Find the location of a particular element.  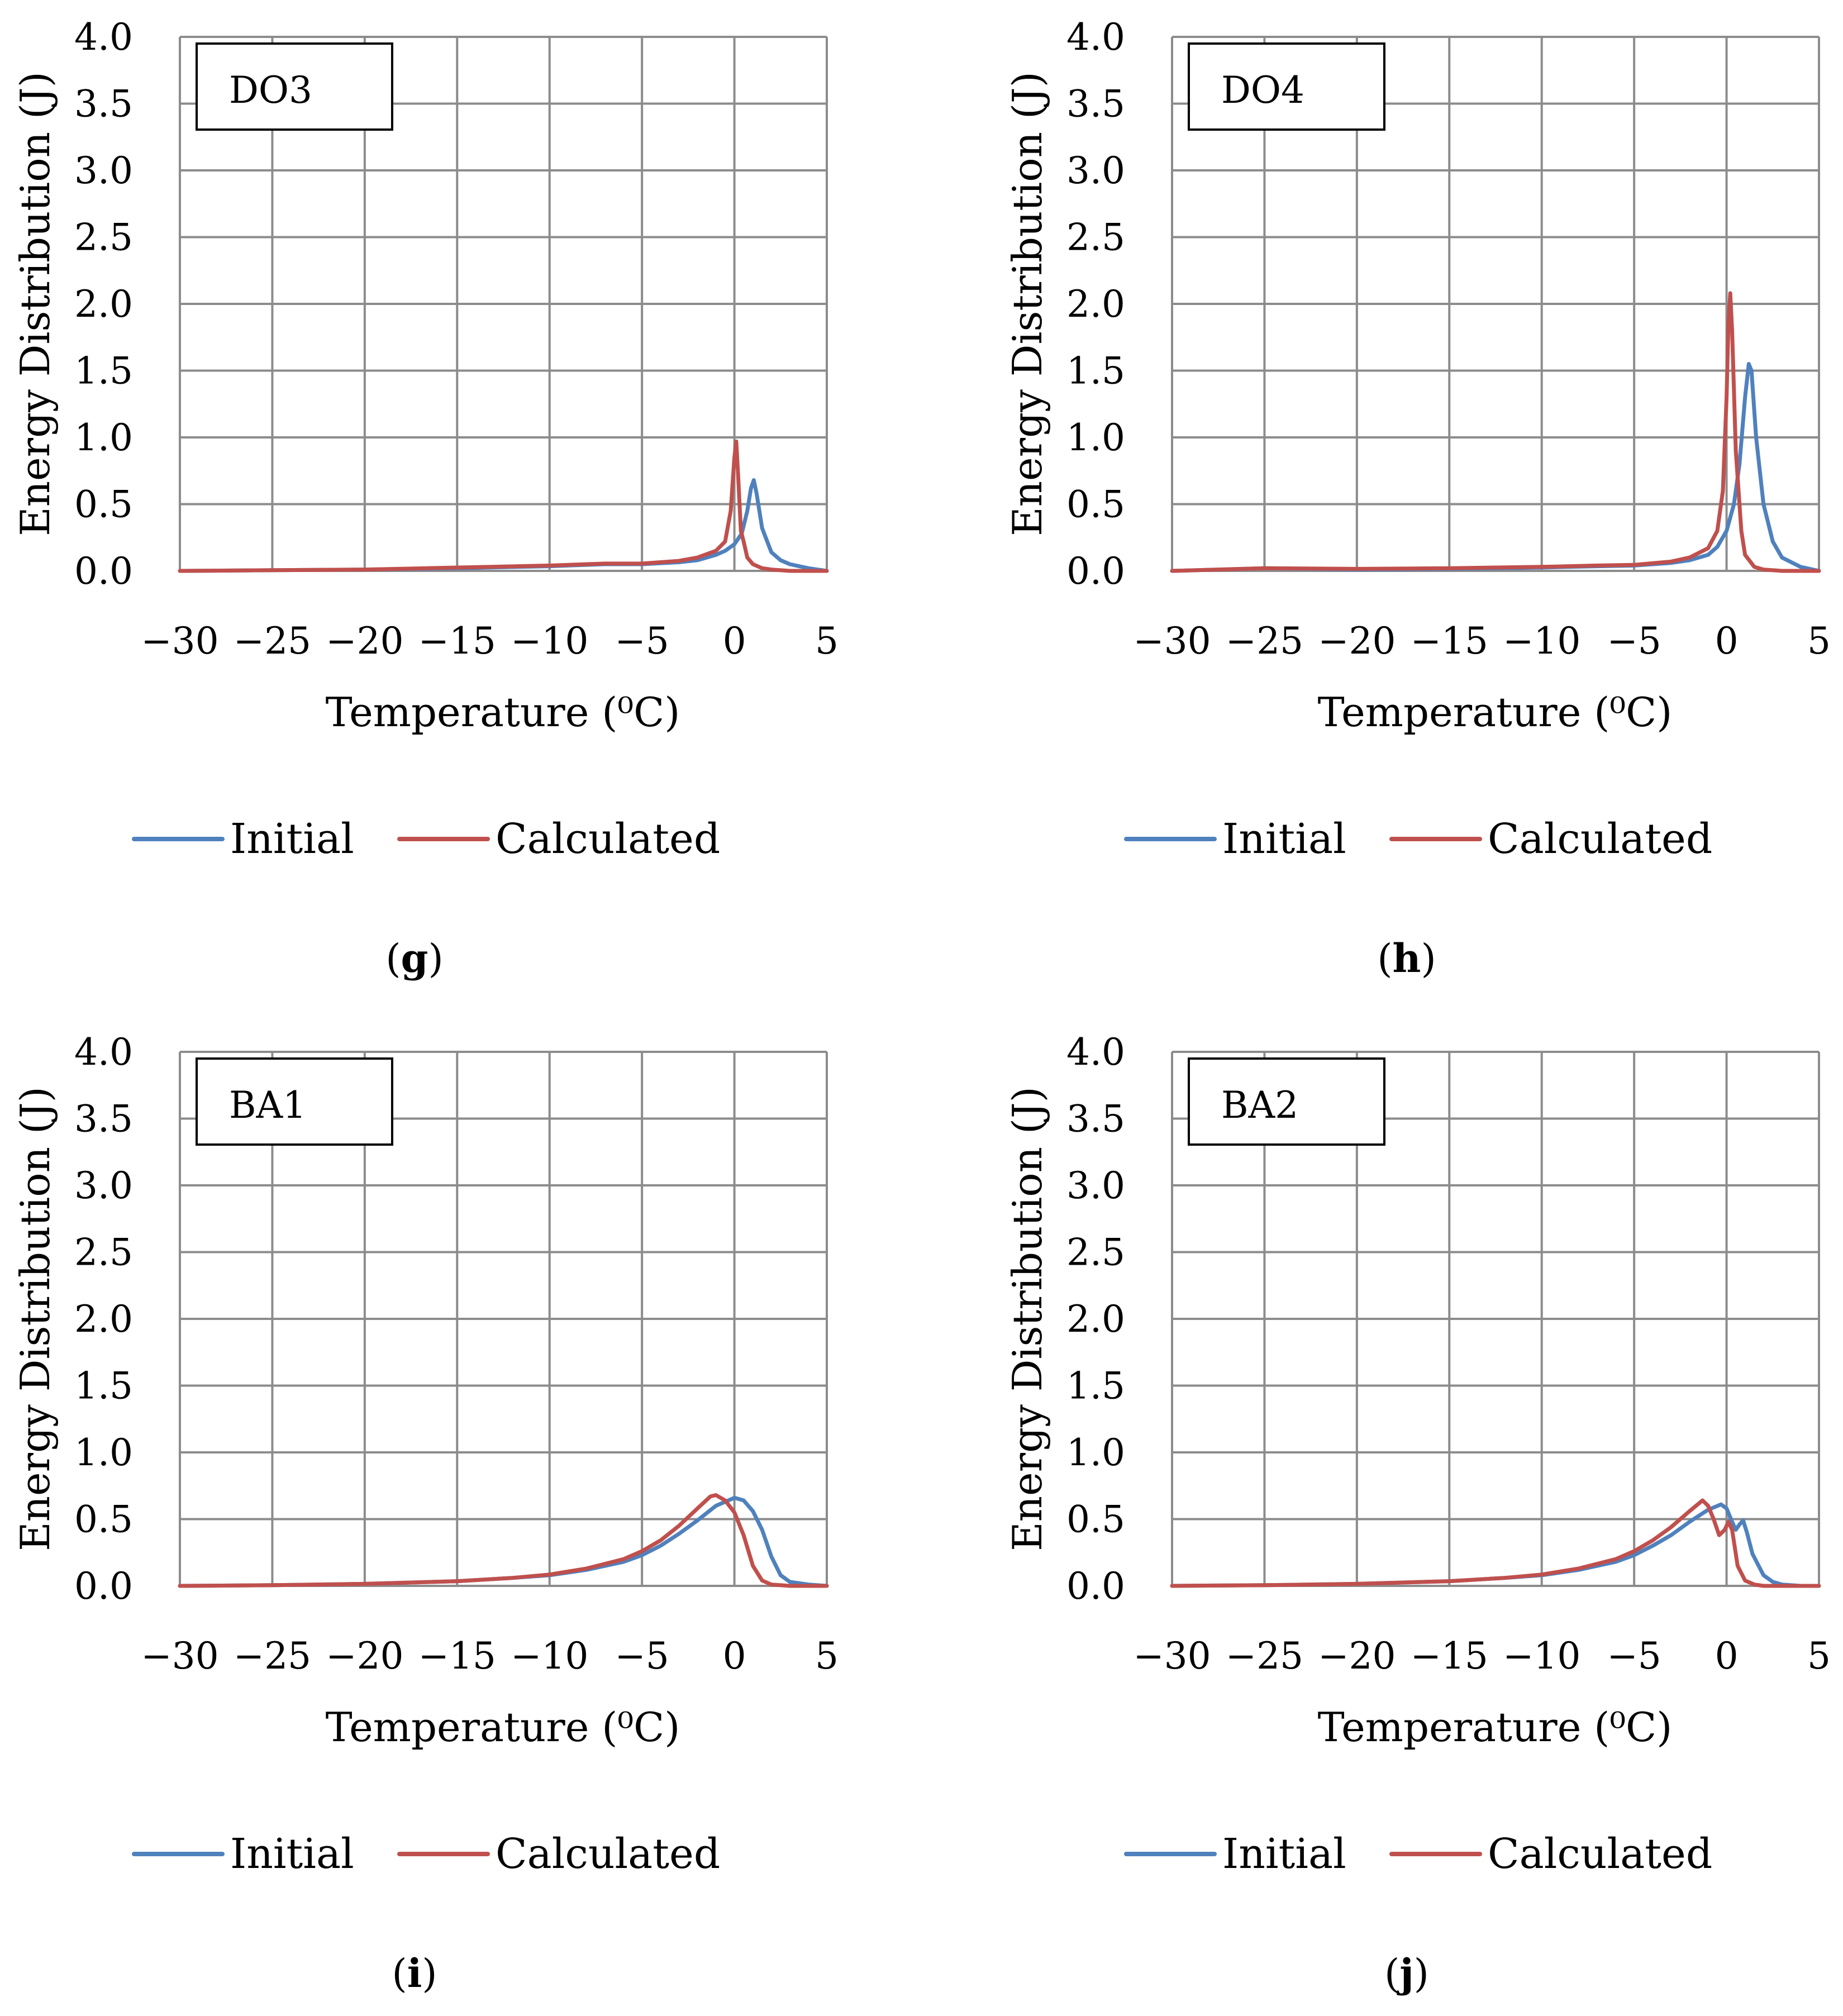

caption-letter: j is located at coordinates (1404, 1973).